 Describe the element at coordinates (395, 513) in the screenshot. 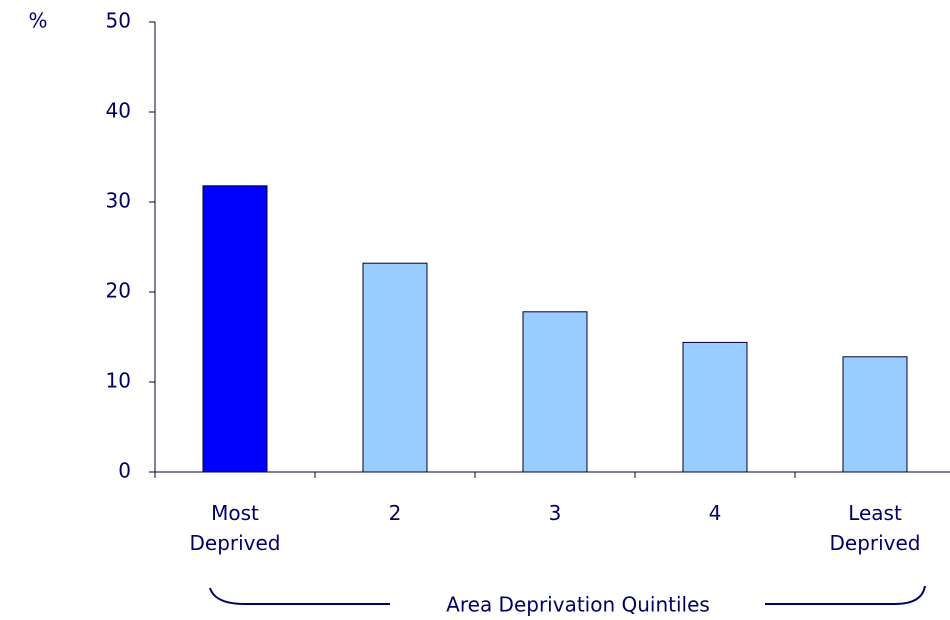

I see `x-tick-label: 2` at that location.